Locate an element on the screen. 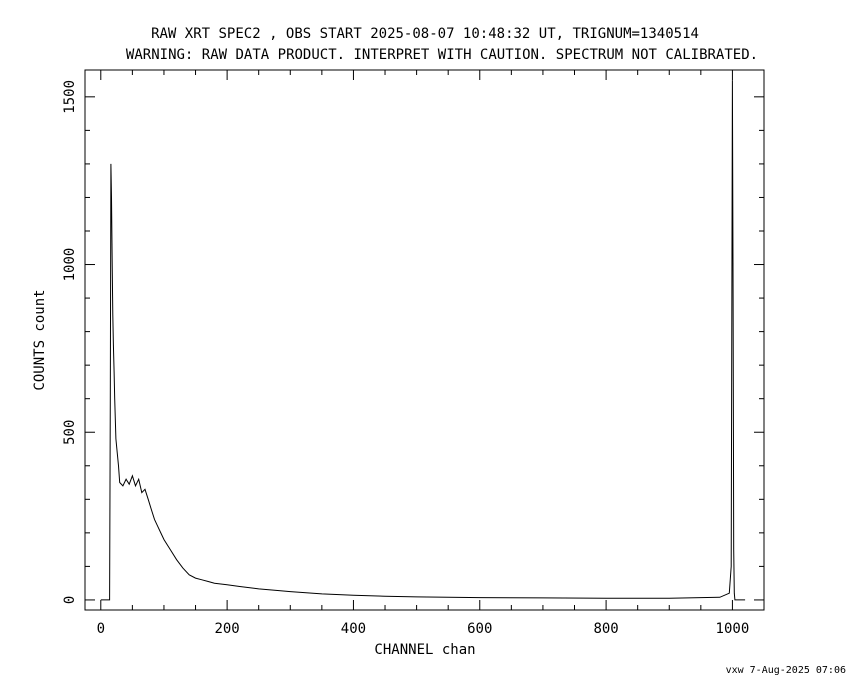 The width and height of the screenshot is (850, 680). y-tick-label: 1500 is located at coordinates (70, 97).